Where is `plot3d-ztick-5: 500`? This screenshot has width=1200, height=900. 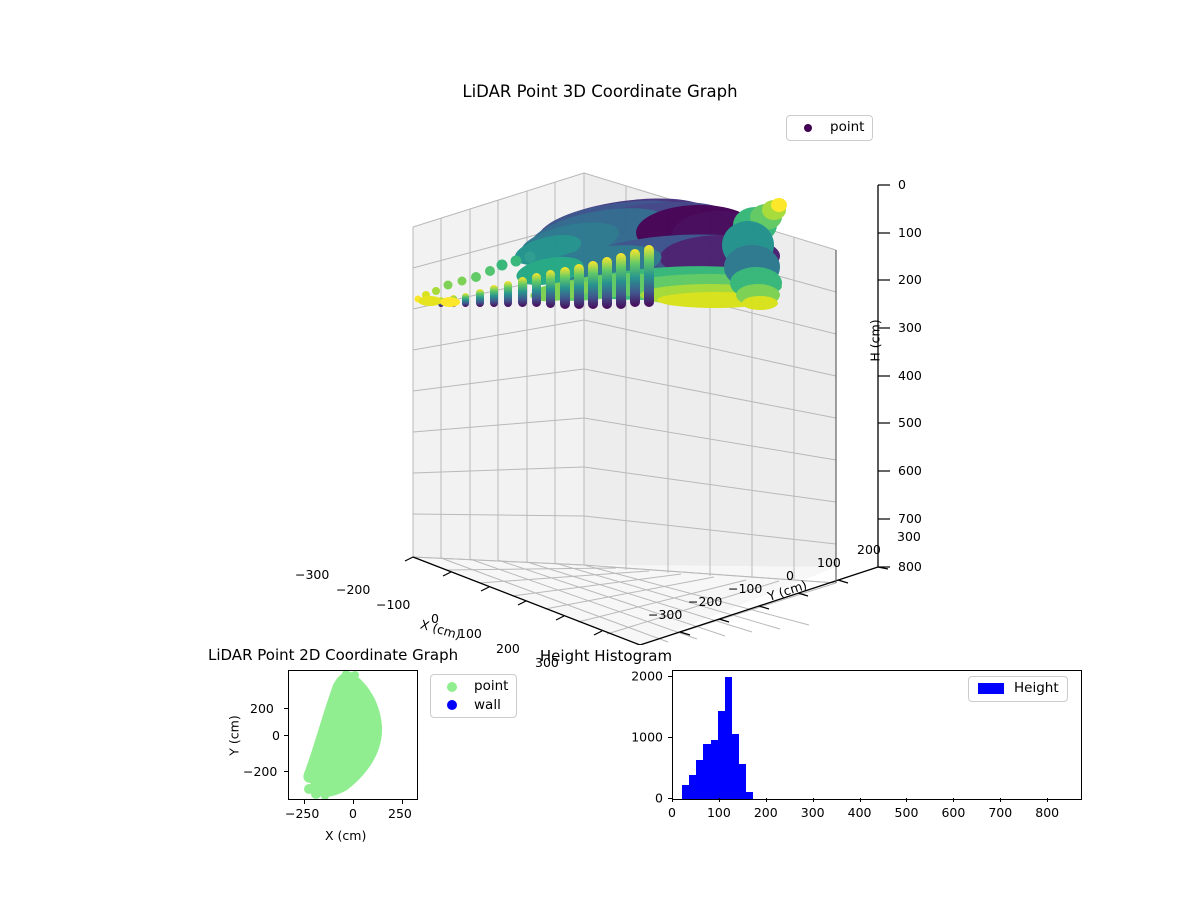 plot3d-ztick-5: 500 is located at coordinates (910, 422).